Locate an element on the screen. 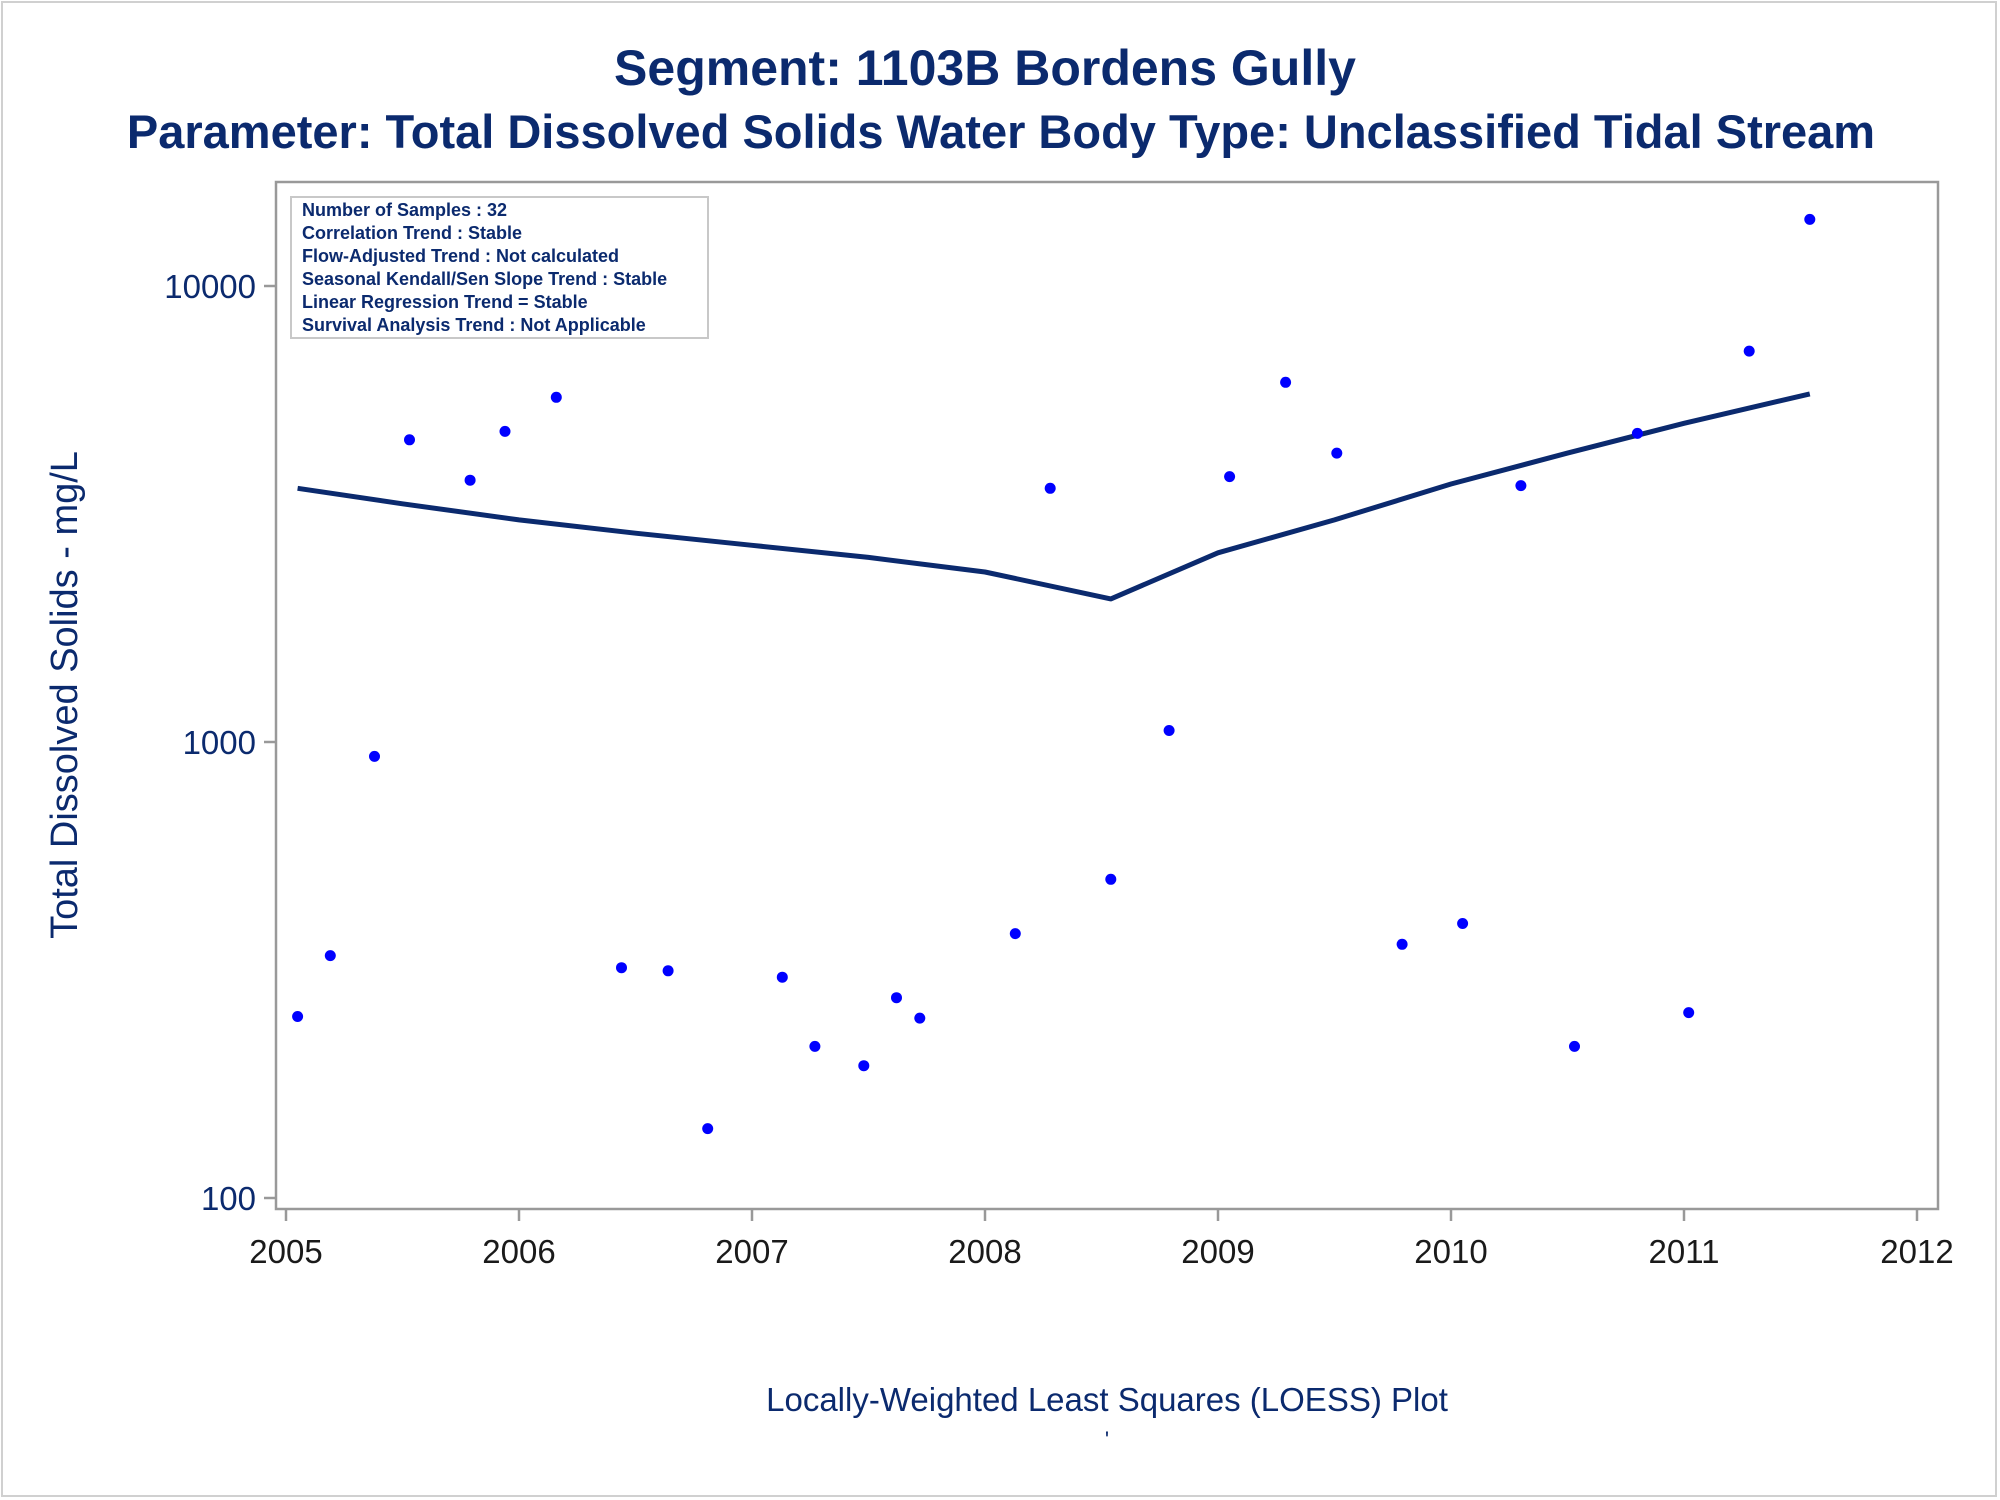 Image resolution: width=2000 pixels, height=1500 pixels. y-axis-label: Total Dissolved Solids - mg/L is located at coordinates (65, 695).